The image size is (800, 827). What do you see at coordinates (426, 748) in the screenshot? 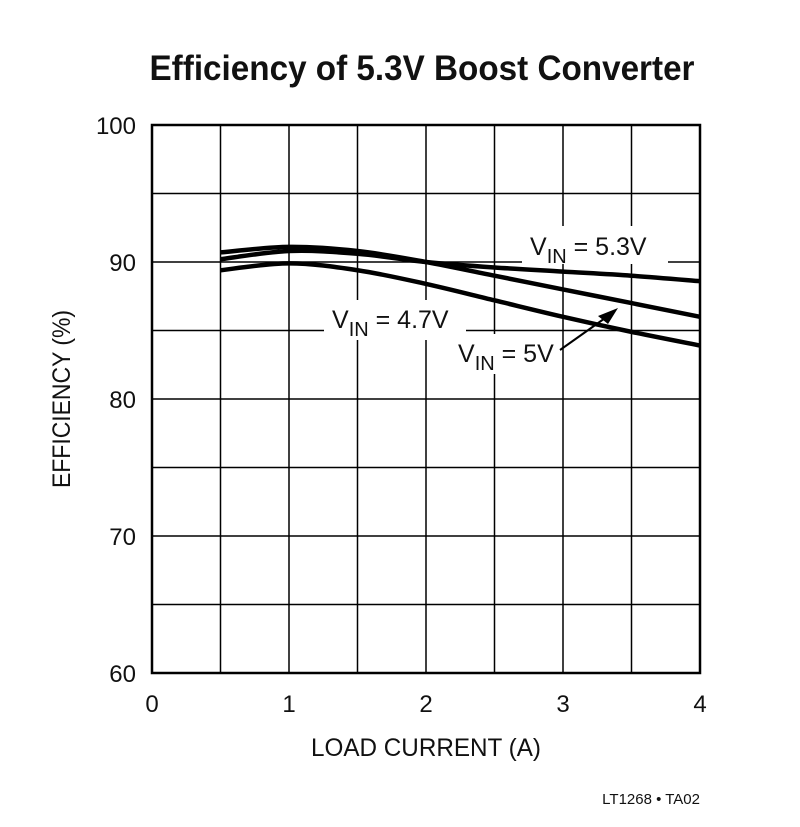
I see `x-axis-label: LOAD CURRENT (A)` at bounding box center [426, 748].